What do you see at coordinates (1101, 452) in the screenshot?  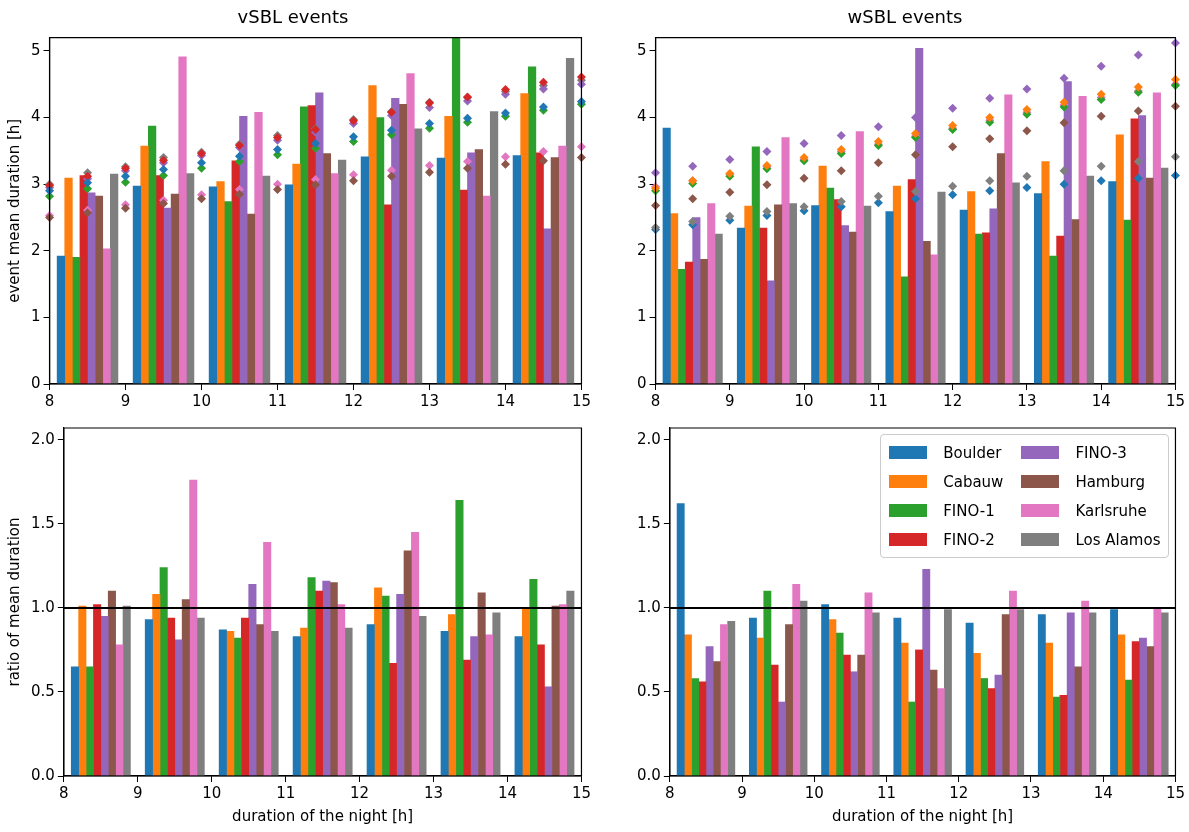 I see `legend-label: FINO-3` at bounding box center [1101, 452].